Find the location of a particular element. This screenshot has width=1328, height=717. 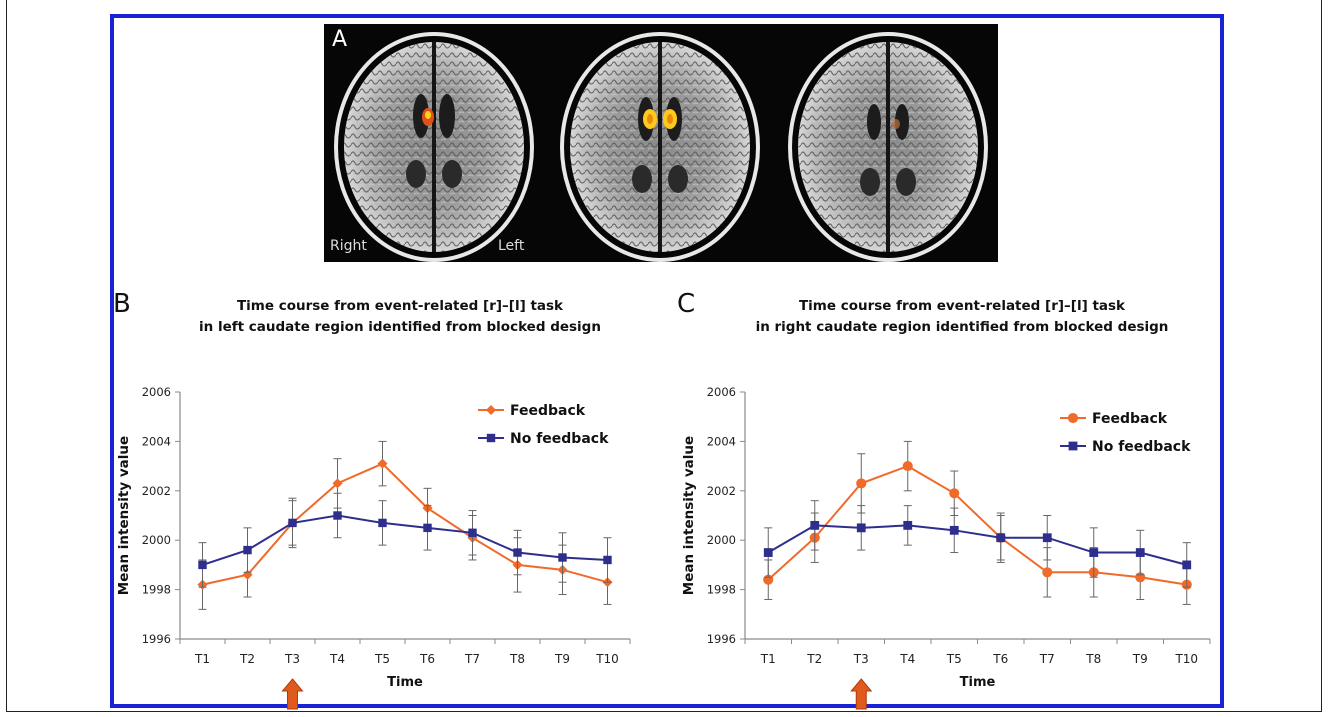

panel-c-letter: C is located at coordinates (686, 304).